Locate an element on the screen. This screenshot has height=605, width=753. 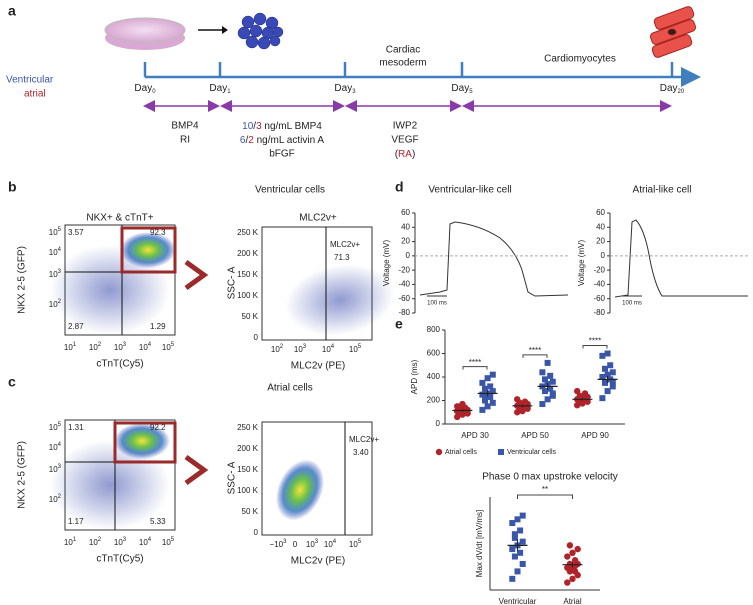
plot-title: MLC2v+ is located at coordinates (318, 218).